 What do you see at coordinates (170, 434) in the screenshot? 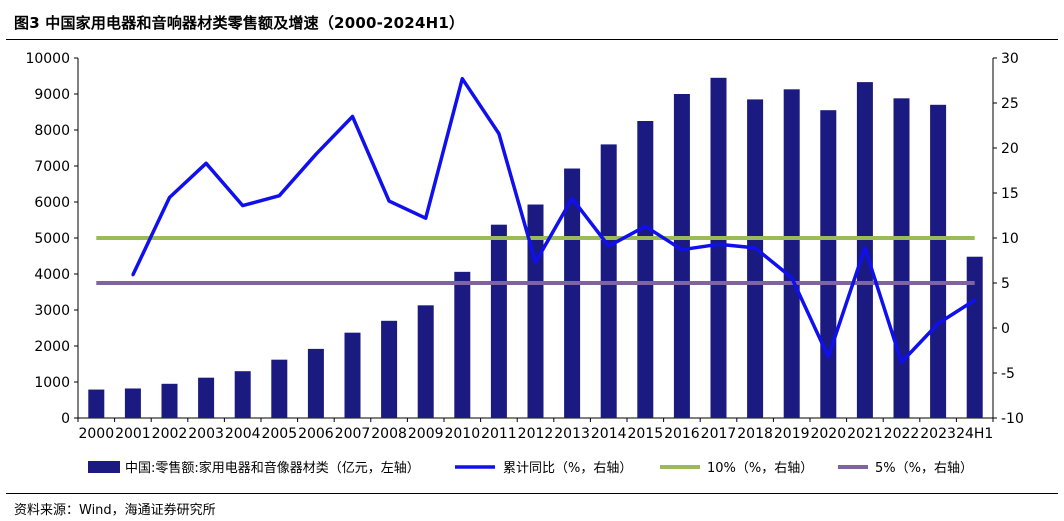
I see `x-axis-tick-label: 2002` at bounding box center [170, 434].